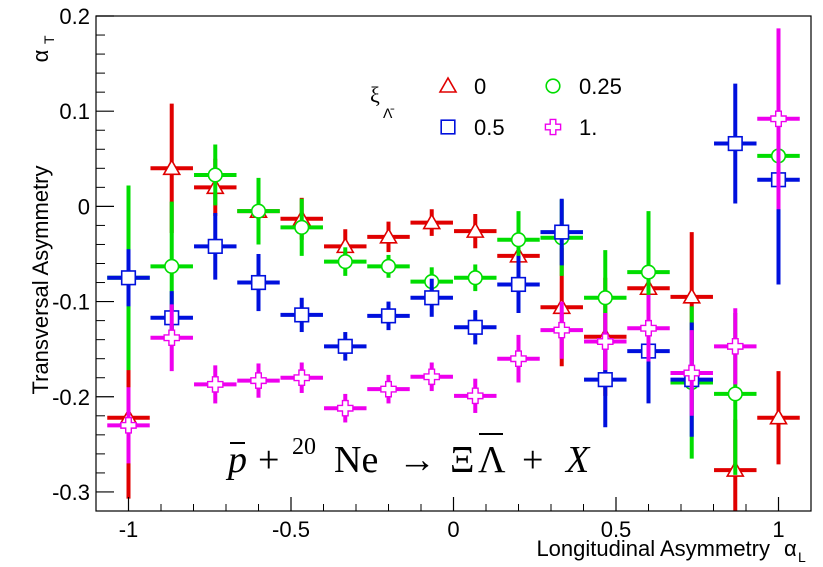  I want to click on y-tick-label: -0.1, so click(71, 302).